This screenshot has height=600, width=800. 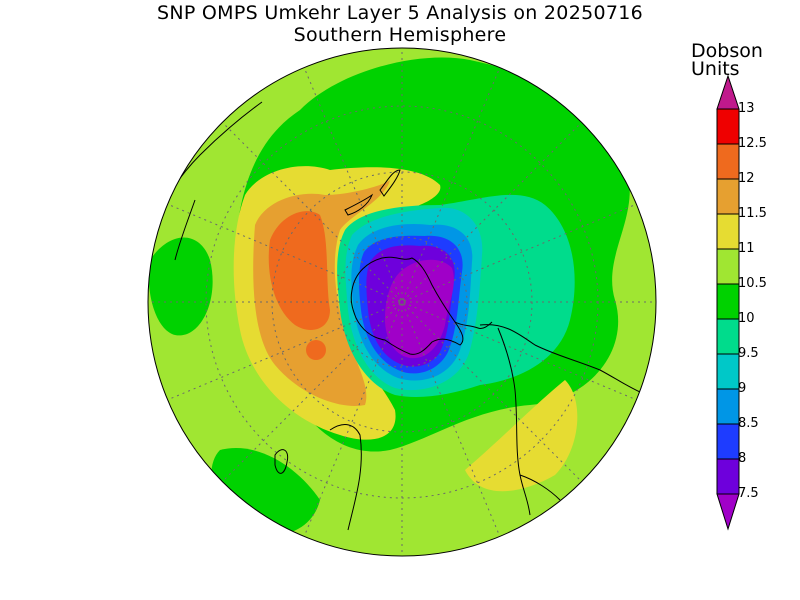 What do you see at coordinates (728, 406) in the screenshot?
I see `colorbar-bin-8.5-9` at bounding box center [728, 406].